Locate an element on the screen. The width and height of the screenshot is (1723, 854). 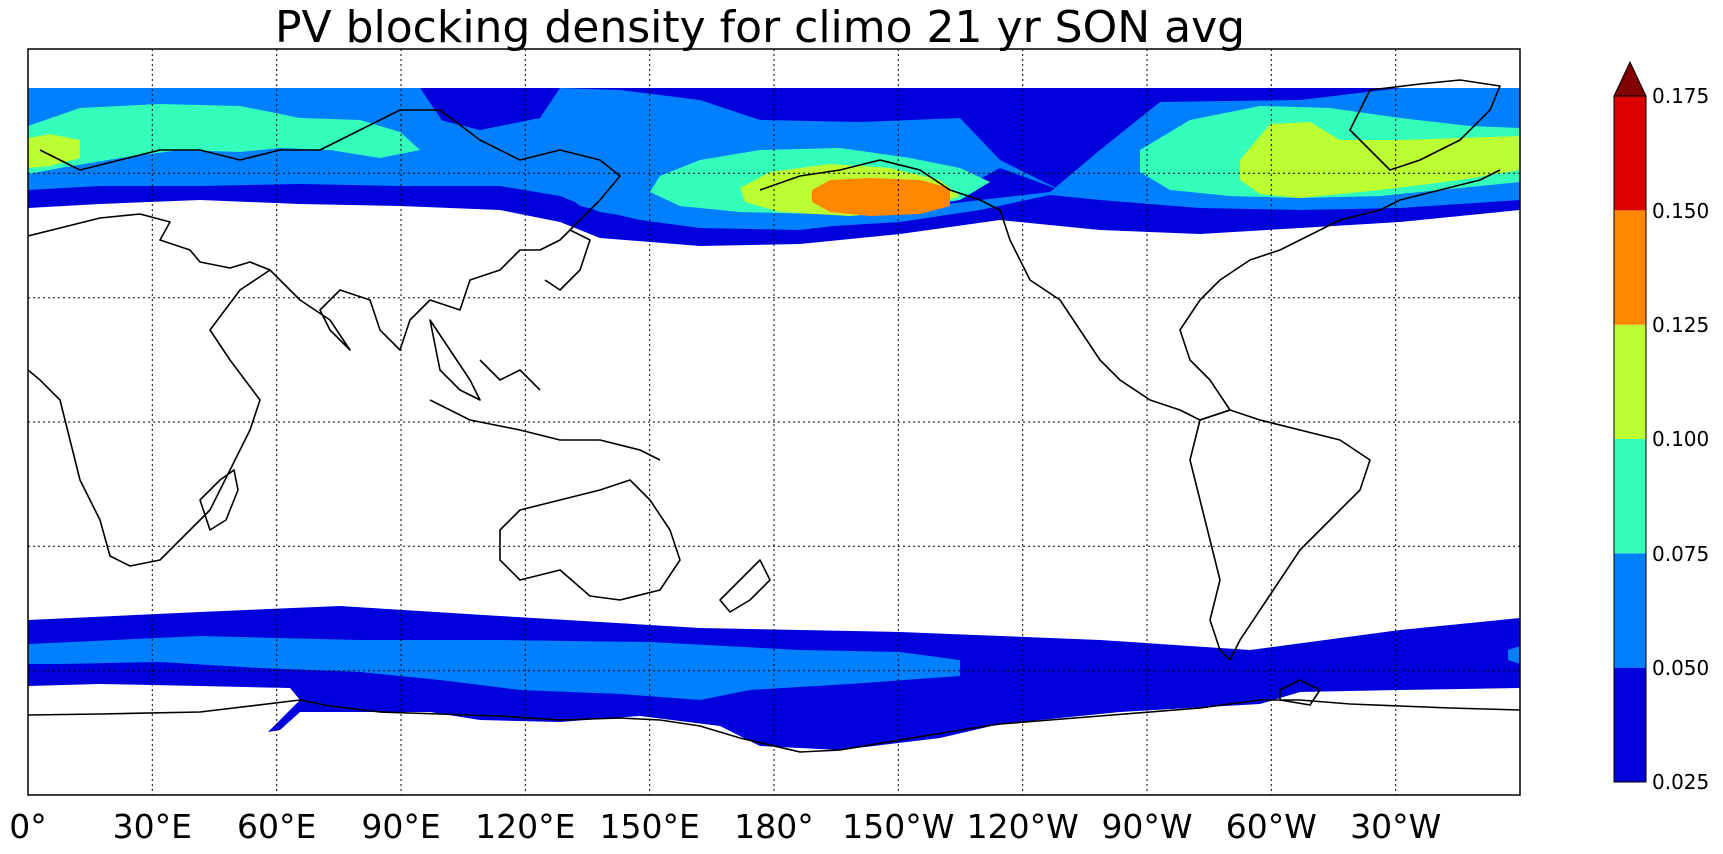
lon-label: 90°E is located at coordinates (400, 826).